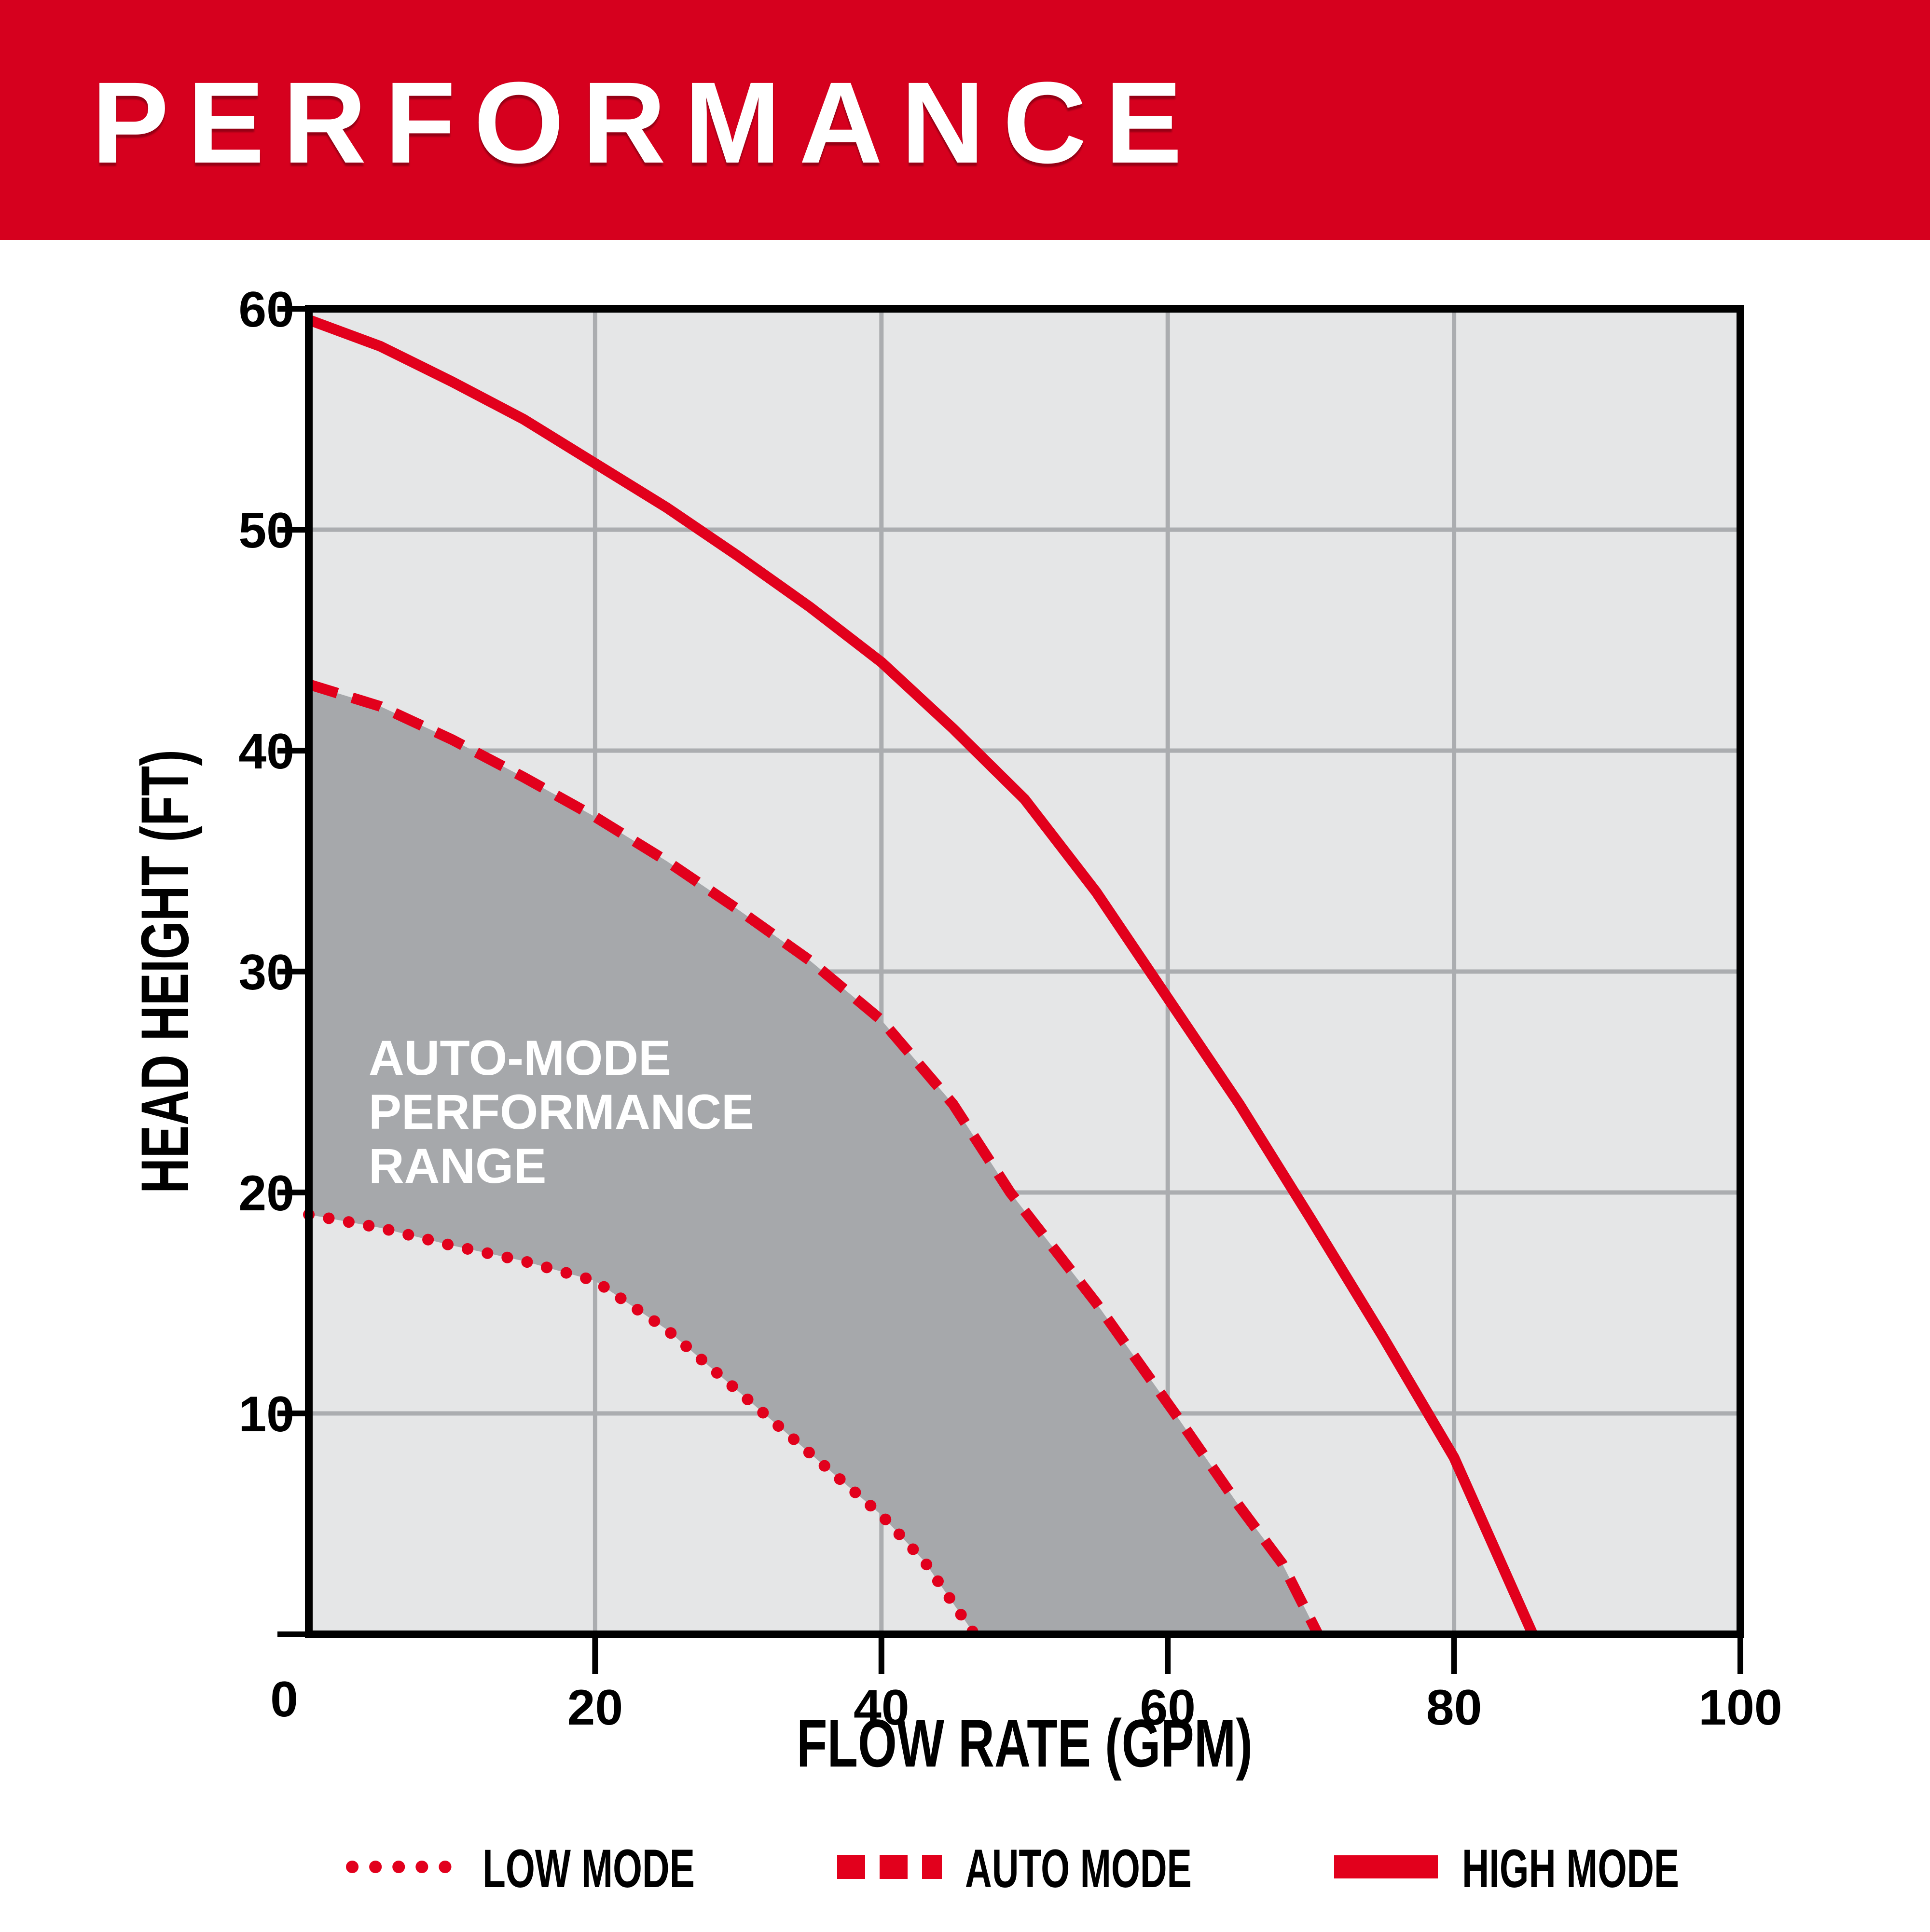 This screenshot has height=1932, width=1930. What do you see at coordinates (457, 1166) in the screenshot?
I see `area-label-line-3: RANGE` at bounding box center [457, 1166].